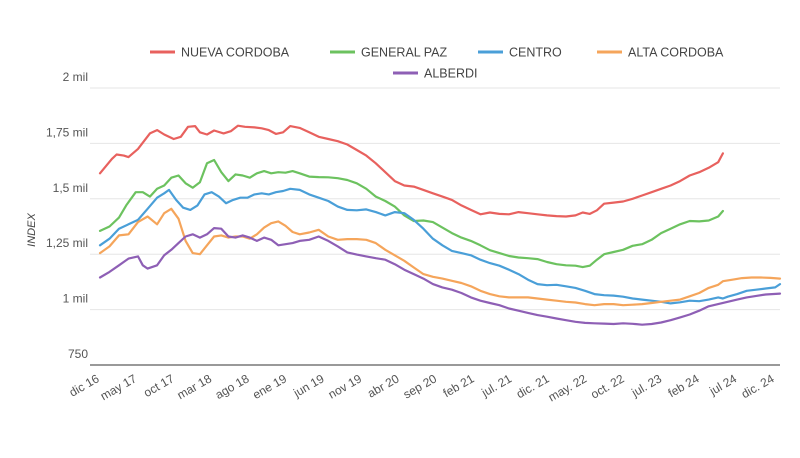  I want to click on x-tick-label: nov 19, so click(345, 386).